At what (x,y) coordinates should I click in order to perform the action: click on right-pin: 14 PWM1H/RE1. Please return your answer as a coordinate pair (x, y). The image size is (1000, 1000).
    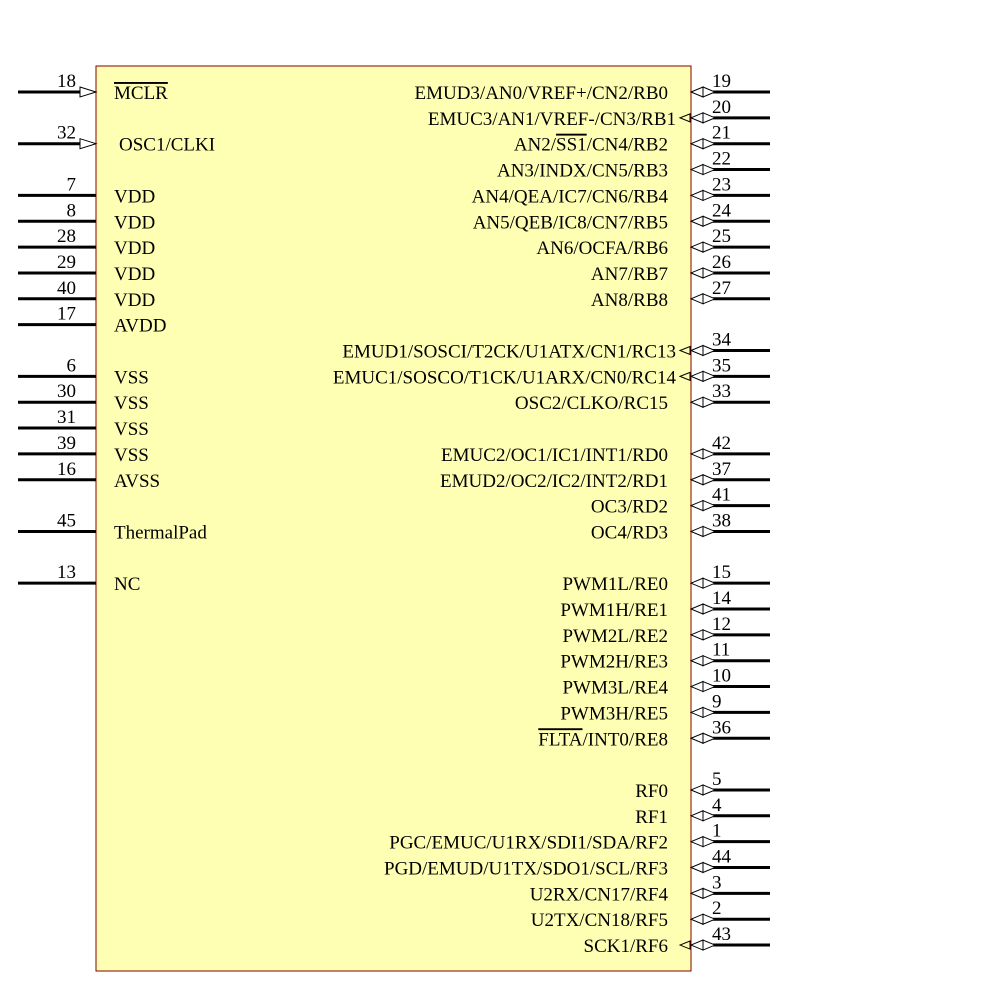
    Looking at the image, I should click on (665, 604).